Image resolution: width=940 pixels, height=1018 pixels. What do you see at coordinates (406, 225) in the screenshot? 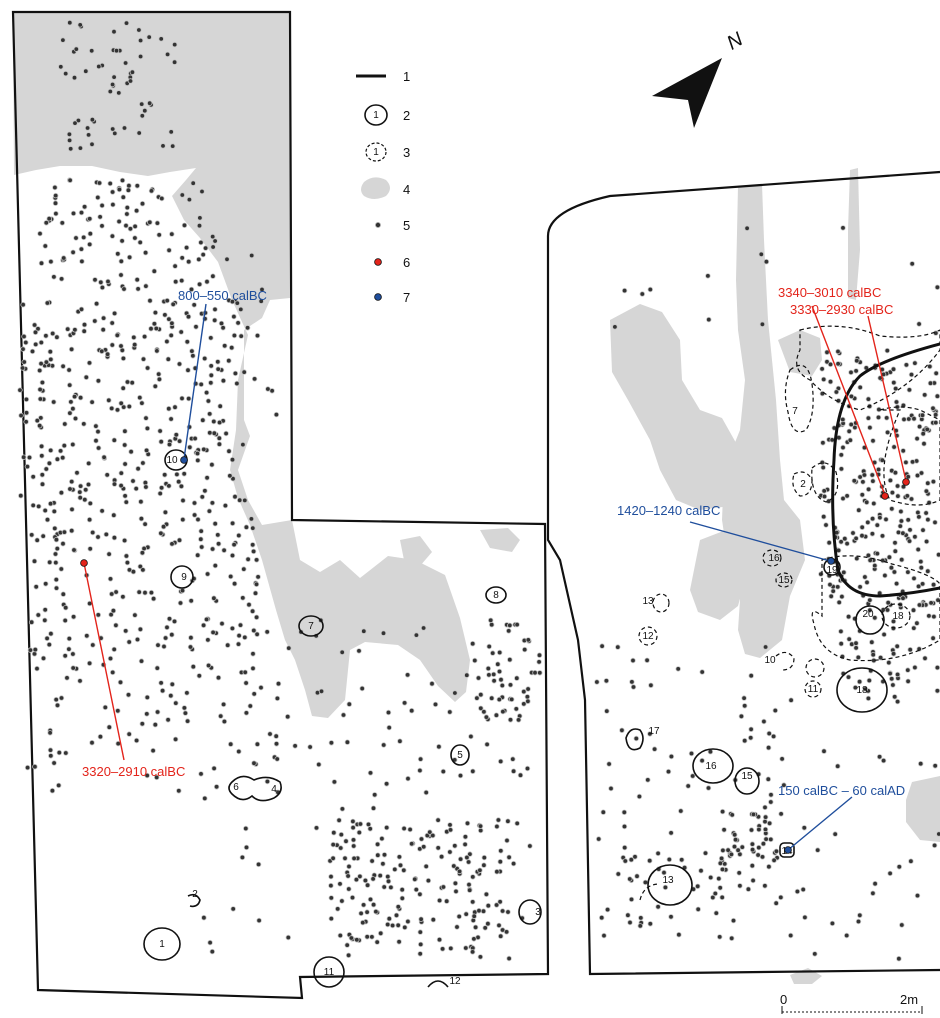
I see `legend-label-5: 5` at bounding box center [406, 225].